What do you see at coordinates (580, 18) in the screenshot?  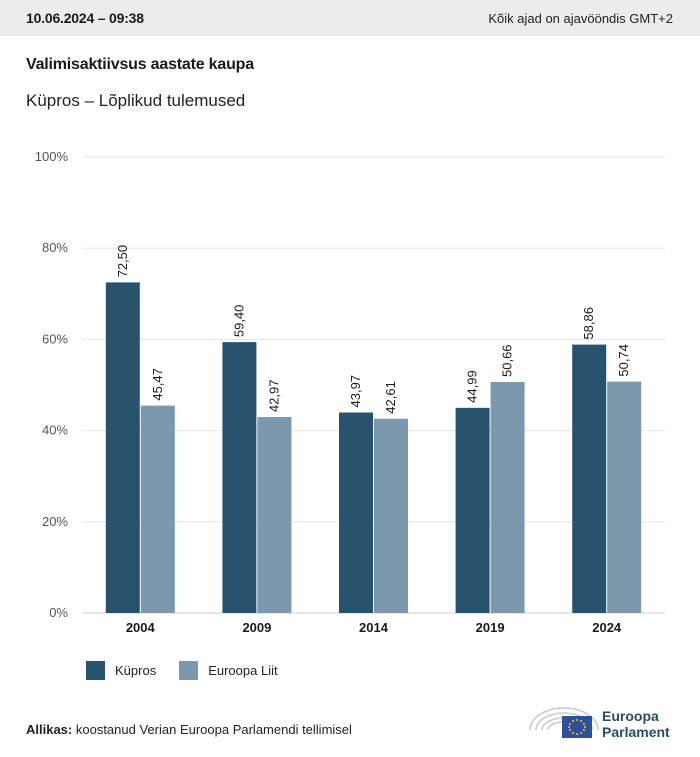 I see `timezone-note: Kõik ajad on ajavööndis GMT+2` at bounding box center [580, 18].